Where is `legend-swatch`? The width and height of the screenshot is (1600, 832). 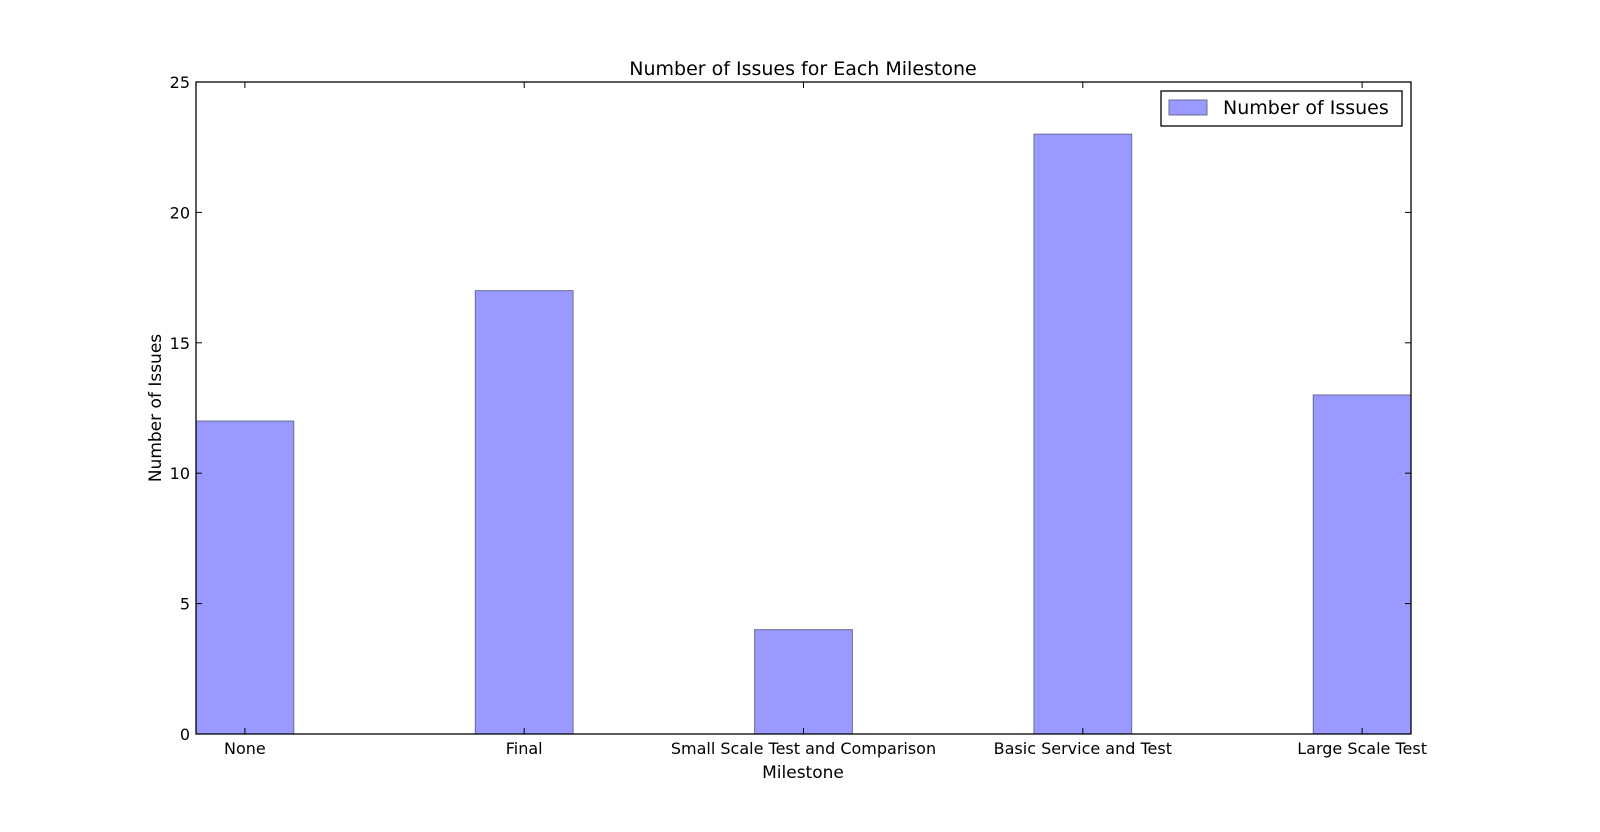 legend-swatch is located at coordinates (1188, 107).